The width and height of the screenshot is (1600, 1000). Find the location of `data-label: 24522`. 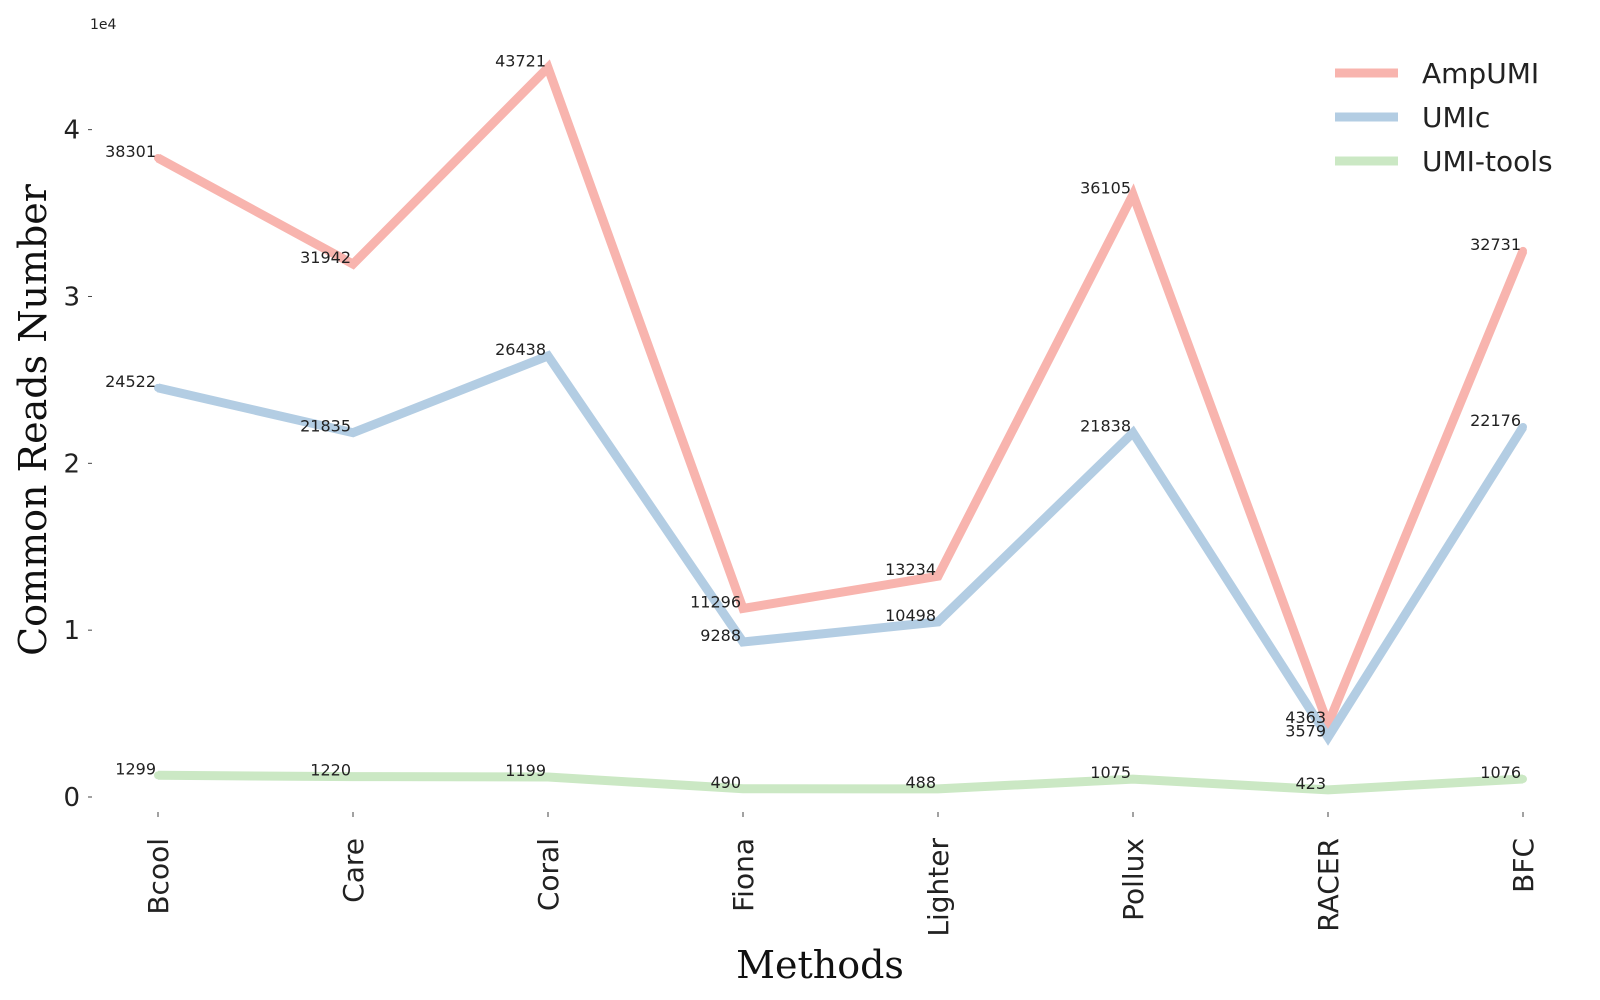

data-label: 24522 is located at coordinates (130, 381).